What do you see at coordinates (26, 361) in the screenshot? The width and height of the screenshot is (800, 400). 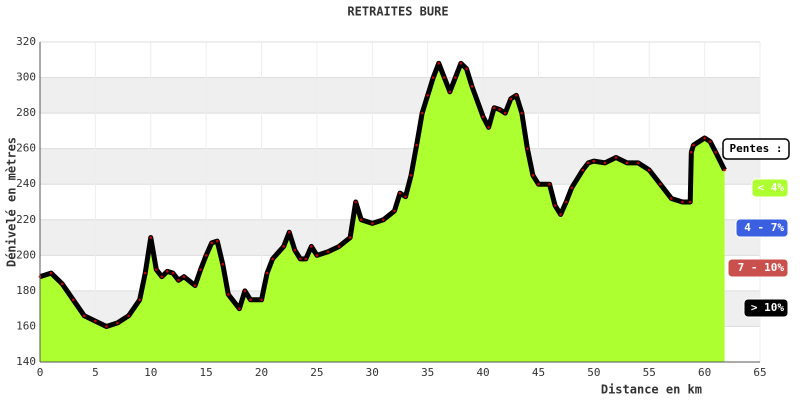 I see `y-tick-label: 140` at bounding box center [26, 361].